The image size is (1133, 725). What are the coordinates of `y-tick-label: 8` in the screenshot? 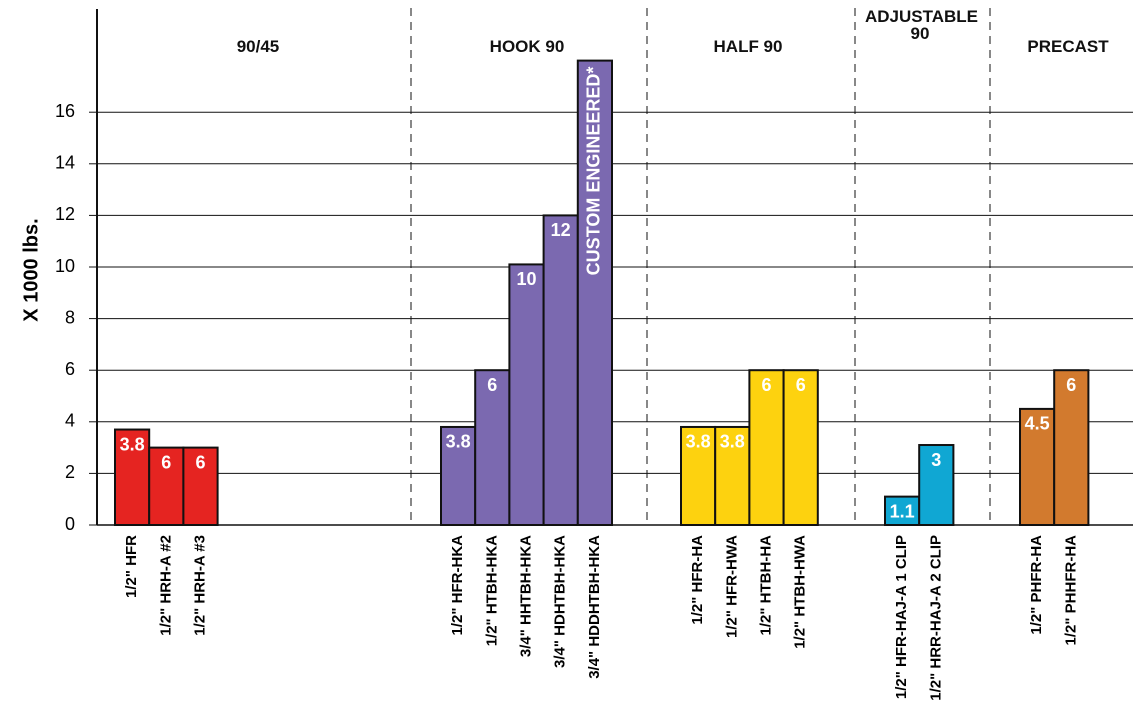 It's located at (70, 317).